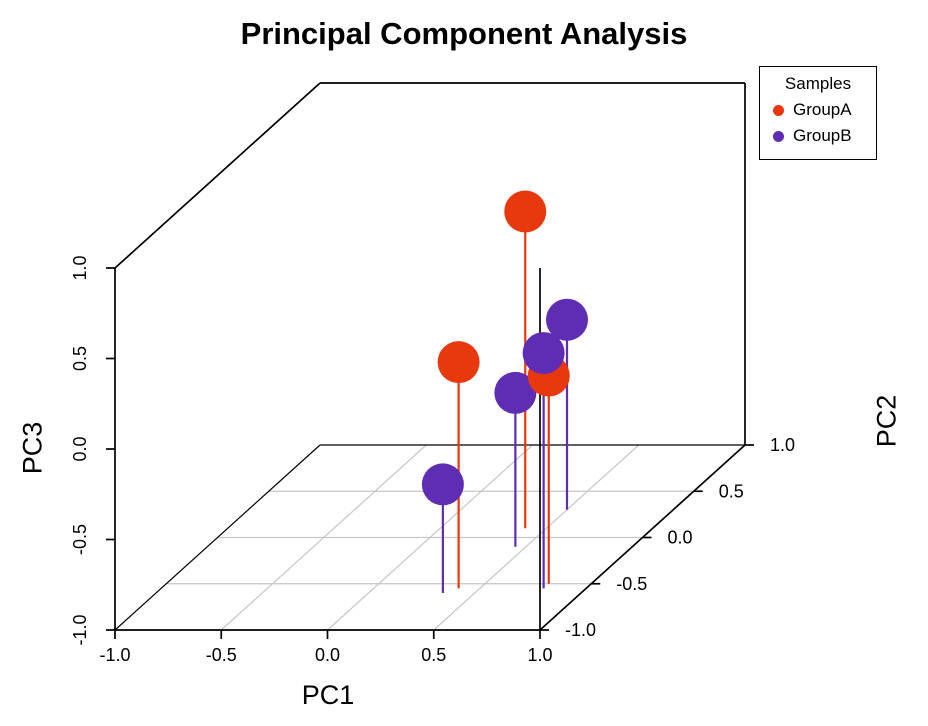 The width and height of the screenshot is (928, 726). What do you see at coordinates (822, 109) in the screenshot?
I see `legend-label-groupa: GroupA` at bounding box center [822, 109].